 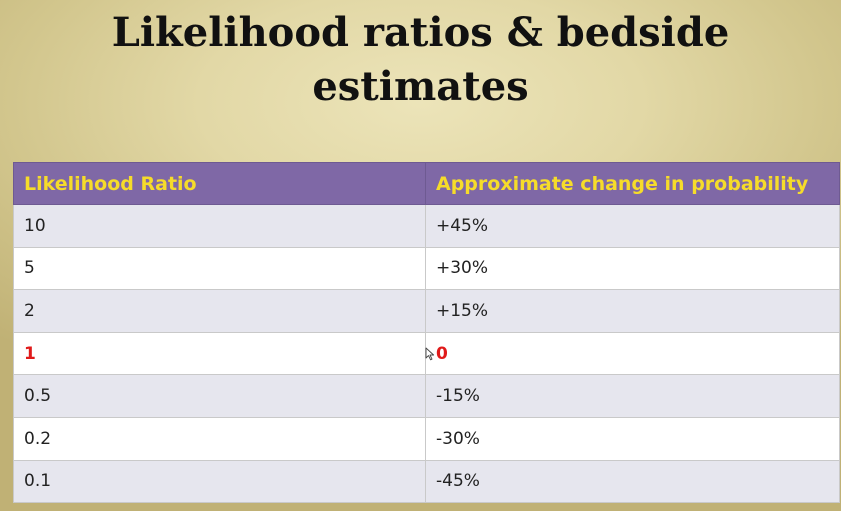 I want to click on ratio-cell: 2, so click(x=219, y=311).